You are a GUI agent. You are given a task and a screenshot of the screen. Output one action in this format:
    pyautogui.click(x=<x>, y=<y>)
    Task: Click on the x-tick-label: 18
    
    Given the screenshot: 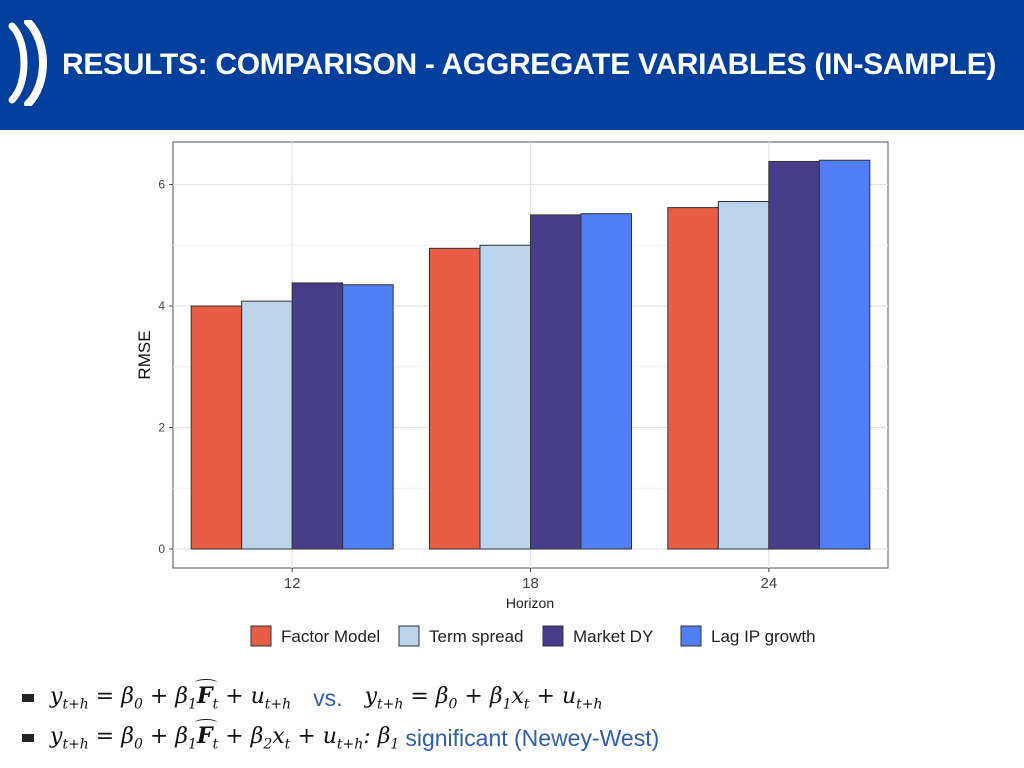 What is the action you would take?
    pyautogui.click(x=530, y=583)
    